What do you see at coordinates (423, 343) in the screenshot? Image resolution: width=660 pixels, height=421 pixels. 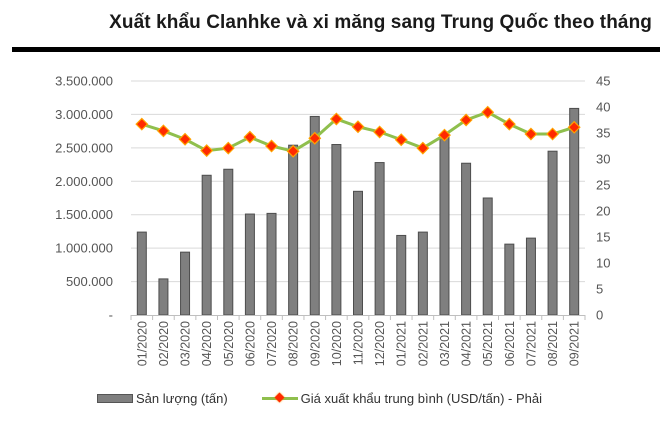 I see `x-axis-tick-label: 02/2021` at bounding box center [423, 343].